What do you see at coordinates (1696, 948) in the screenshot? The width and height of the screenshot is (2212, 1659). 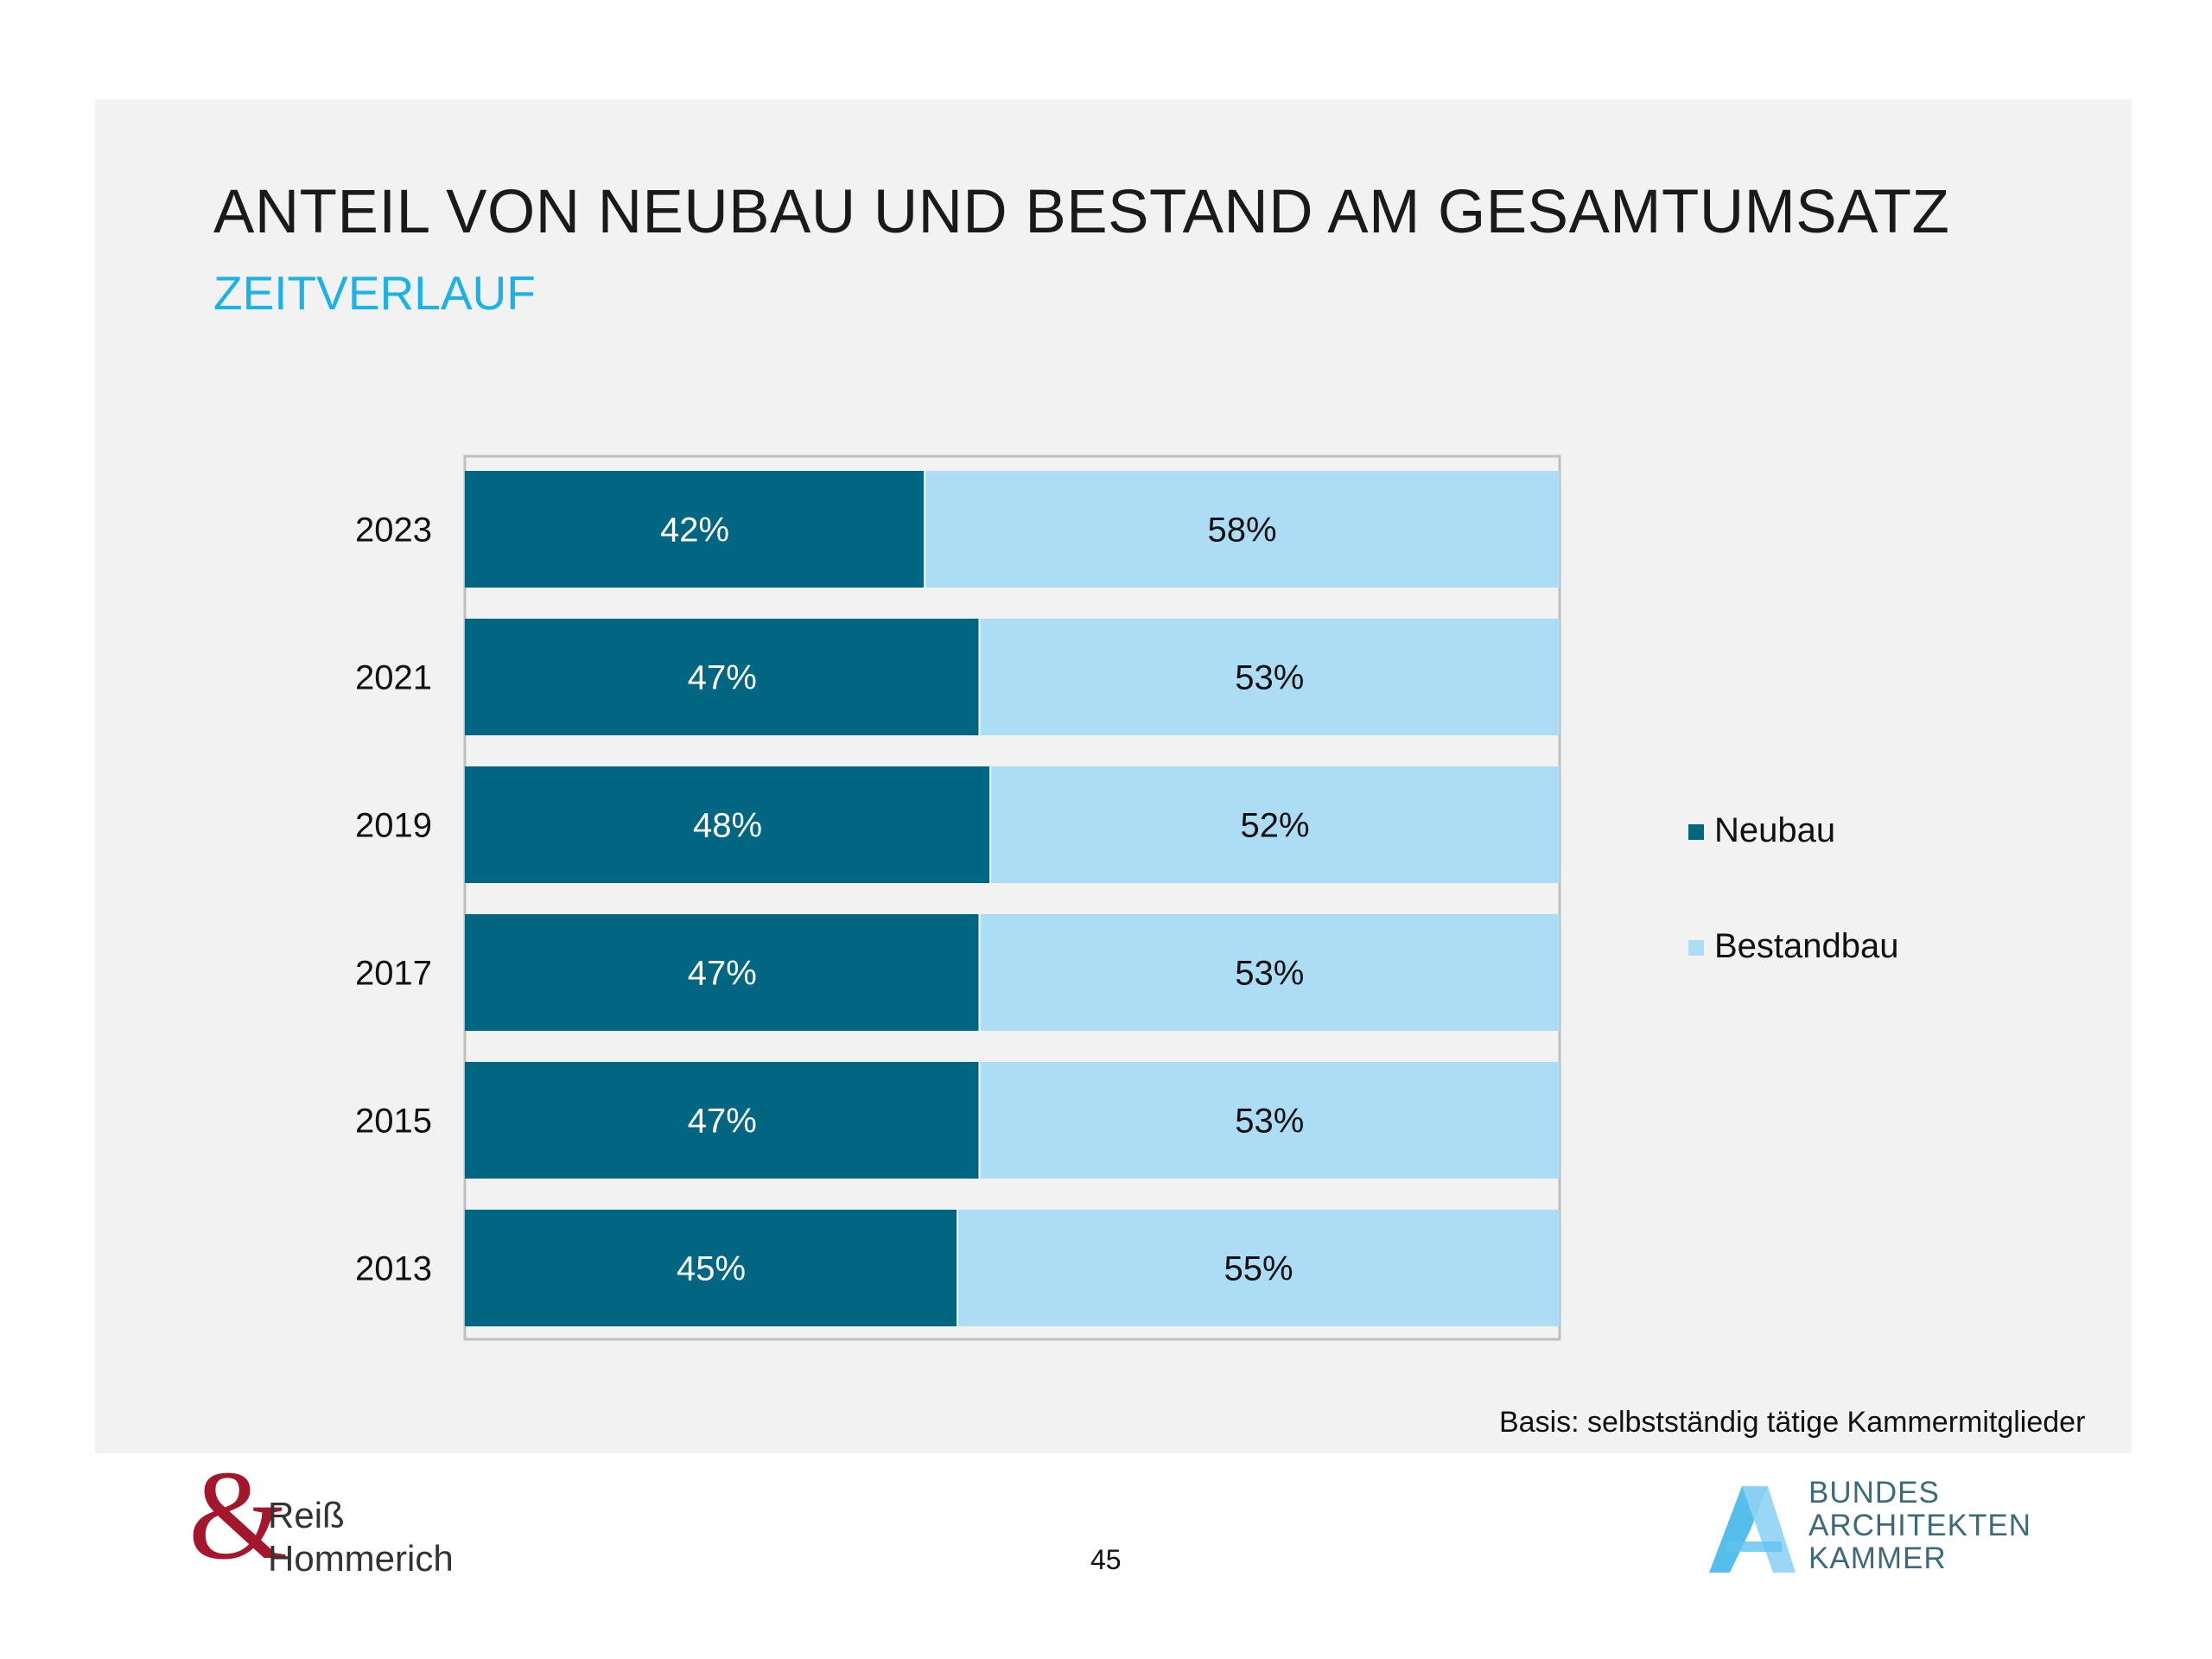 I see `legend-swatch-bestandbau` at bounding box center [1696, 948].